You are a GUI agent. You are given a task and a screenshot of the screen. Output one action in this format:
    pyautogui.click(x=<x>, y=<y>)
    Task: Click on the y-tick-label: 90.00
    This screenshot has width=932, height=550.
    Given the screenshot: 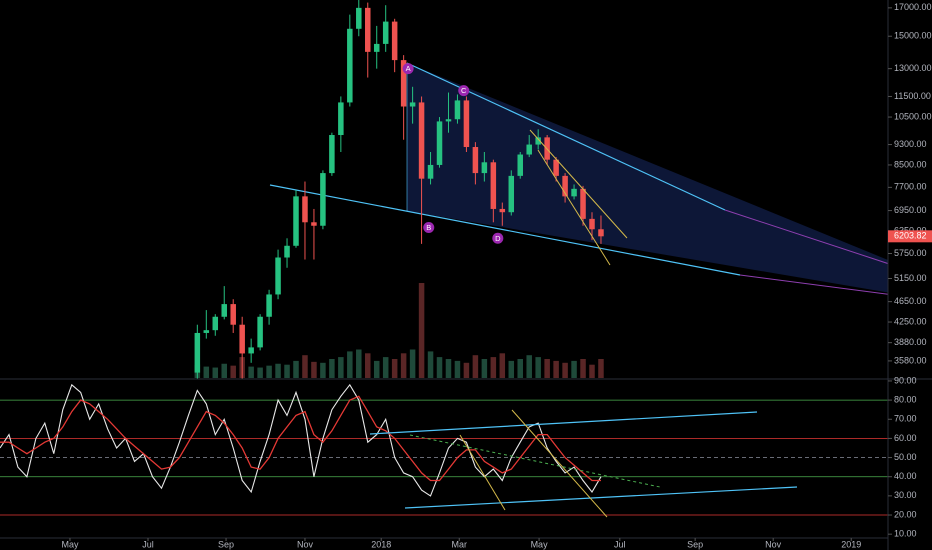 What is the action you would take?
    pyautogui.click(x=905, y=380)
    